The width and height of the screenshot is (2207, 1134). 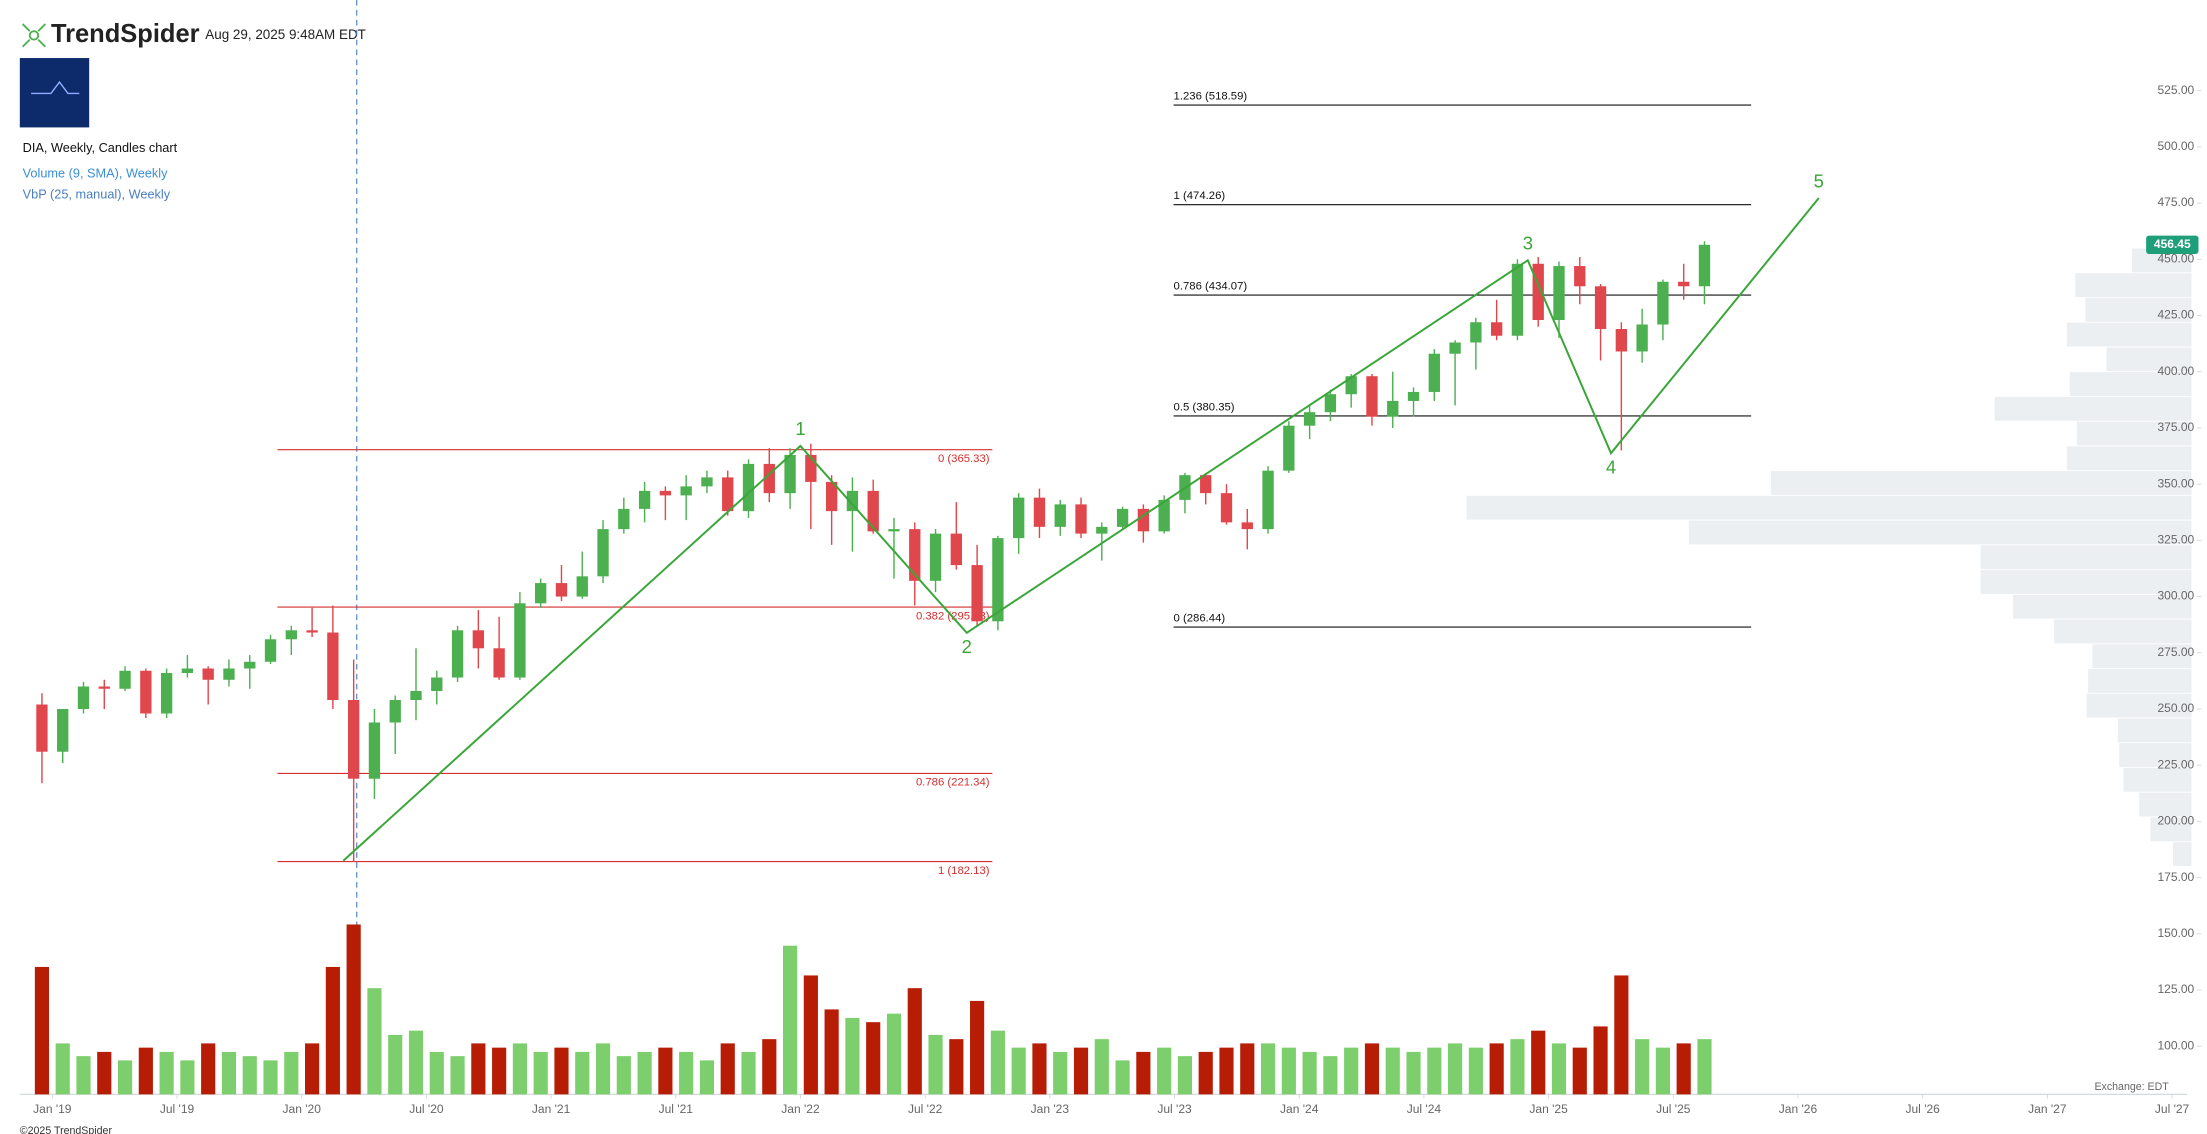 What do you see at coordinates (925, 1109) in the screenshot?
I see `x-tick-label: Jul '22` at bounding box center [925, 1109].